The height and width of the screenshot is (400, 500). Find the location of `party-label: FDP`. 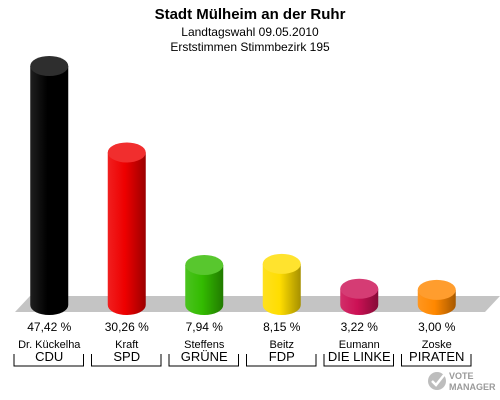

party-label: FDP is located at coordinates (282, 356).